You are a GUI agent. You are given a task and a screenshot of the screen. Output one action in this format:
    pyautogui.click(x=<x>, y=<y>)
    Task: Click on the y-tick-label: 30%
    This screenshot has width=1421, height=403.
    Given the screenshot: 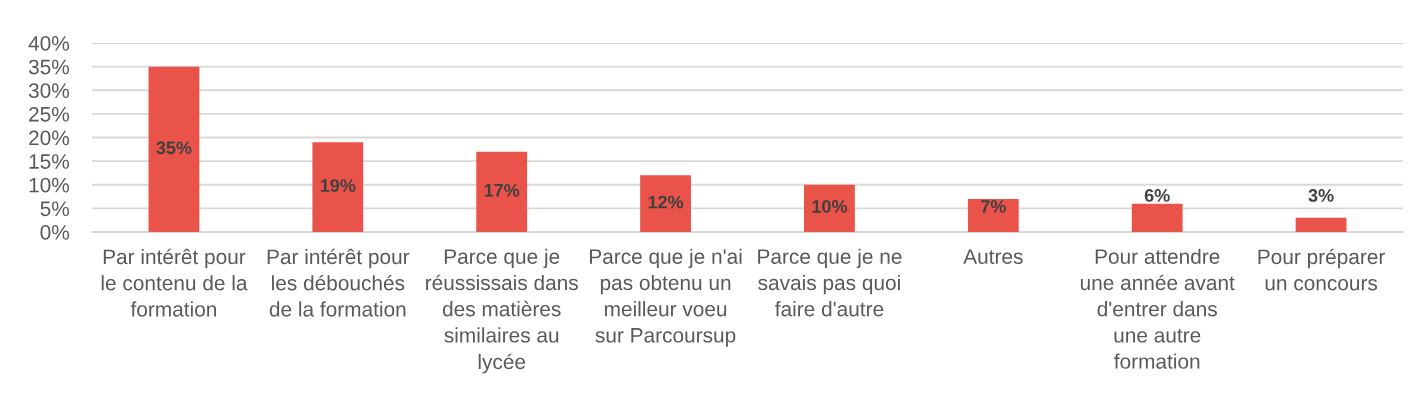 What is the action you would take?
    pyautogui.click(x=49, y=90)
    